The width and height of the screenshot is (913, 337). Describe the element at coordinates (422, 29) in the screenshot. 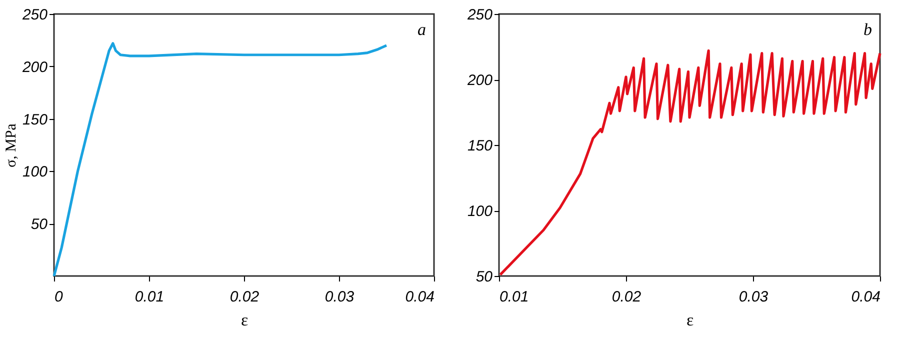

I see `annotation: a` at that location.